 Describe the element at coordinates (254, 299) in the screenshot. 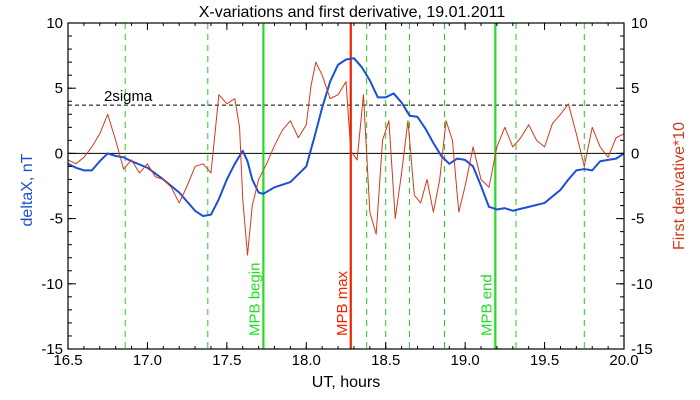

I see `marker-label-mpb-begin: MPB begin` at that location.